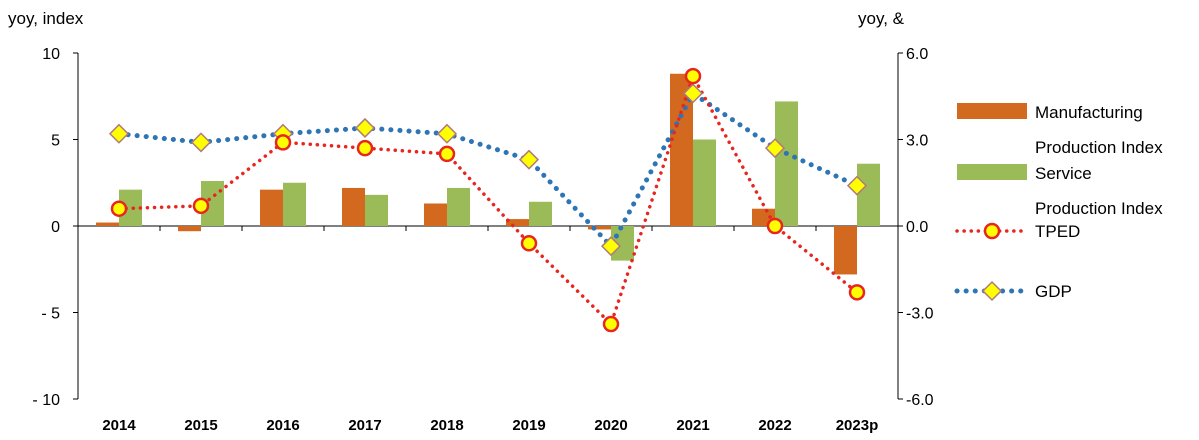 This screenshot has height=440, width=1199. Describe the element at coordinates (1099, 147) in the screenshot. I see `legend-manufacturing-sublabel: Production Index` at that location.